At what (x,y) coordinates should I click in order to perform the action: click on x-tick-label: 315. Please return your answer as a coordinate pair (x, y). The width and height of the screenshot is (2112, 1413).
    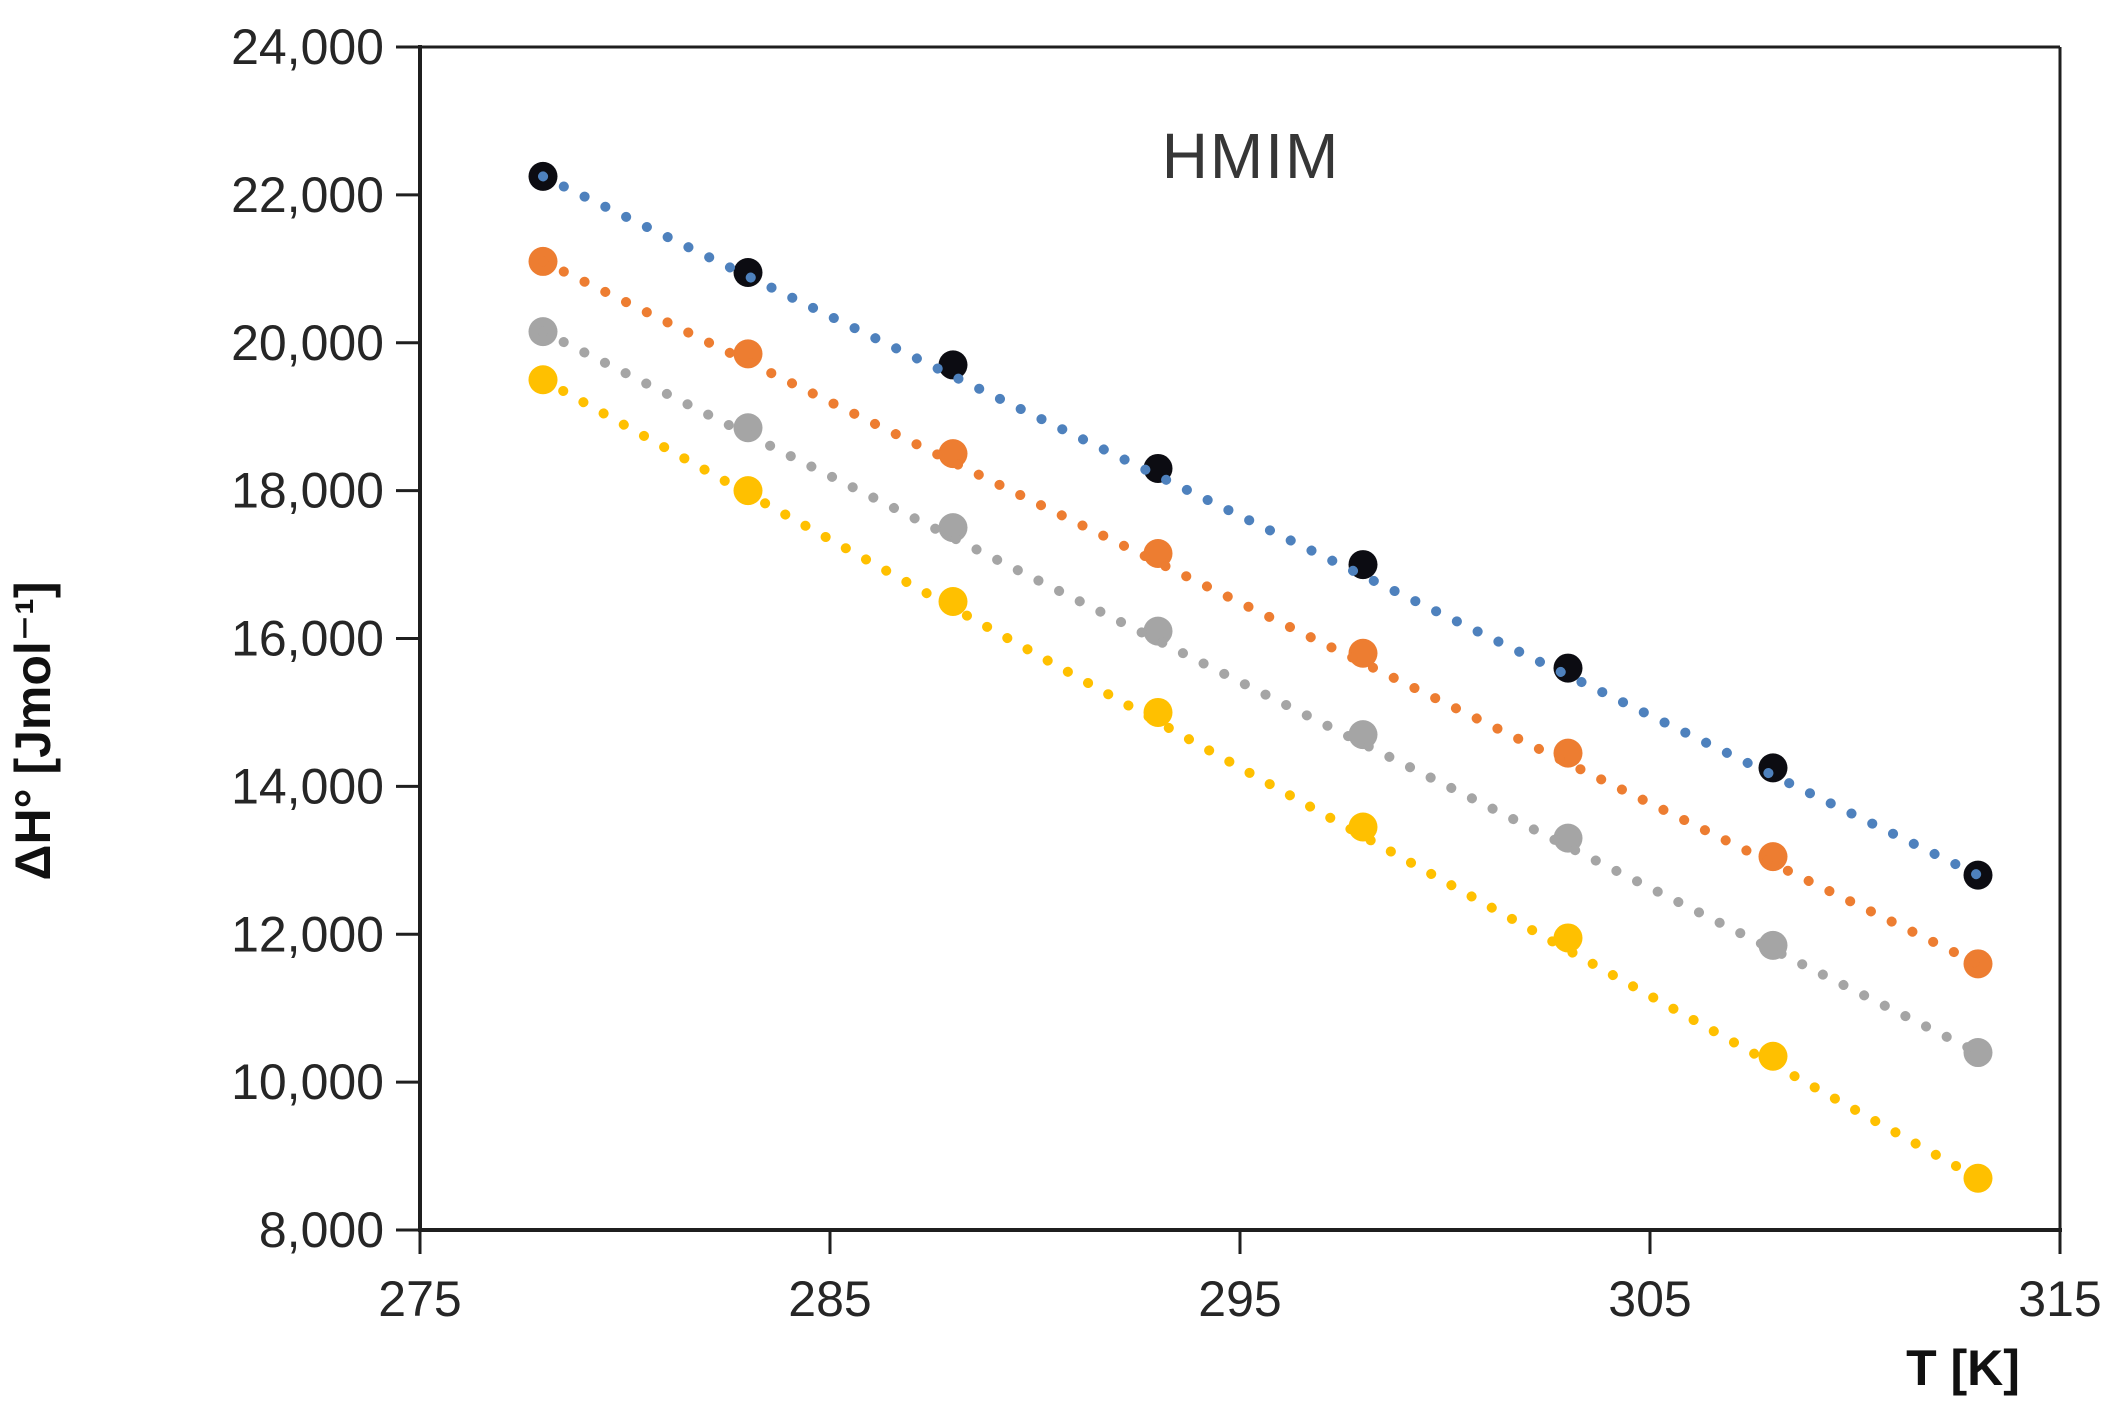
    Looking at the image, I should click on (2059, 1299).